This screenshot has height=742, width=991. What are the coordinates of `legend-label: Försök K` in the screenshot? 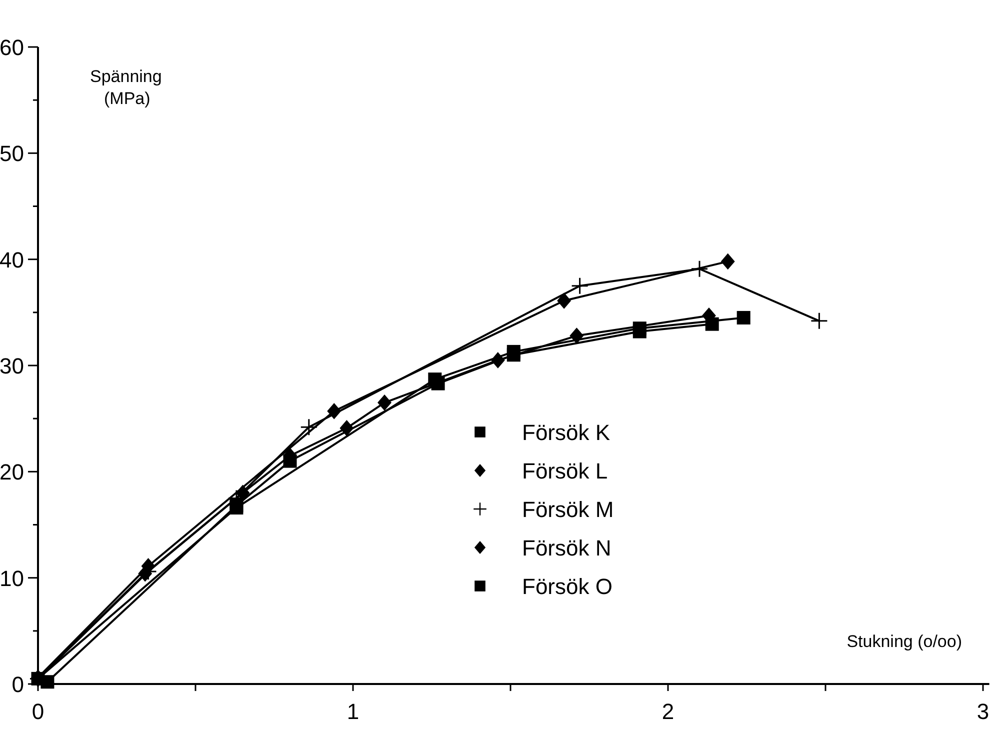 It's located at (566, 432).